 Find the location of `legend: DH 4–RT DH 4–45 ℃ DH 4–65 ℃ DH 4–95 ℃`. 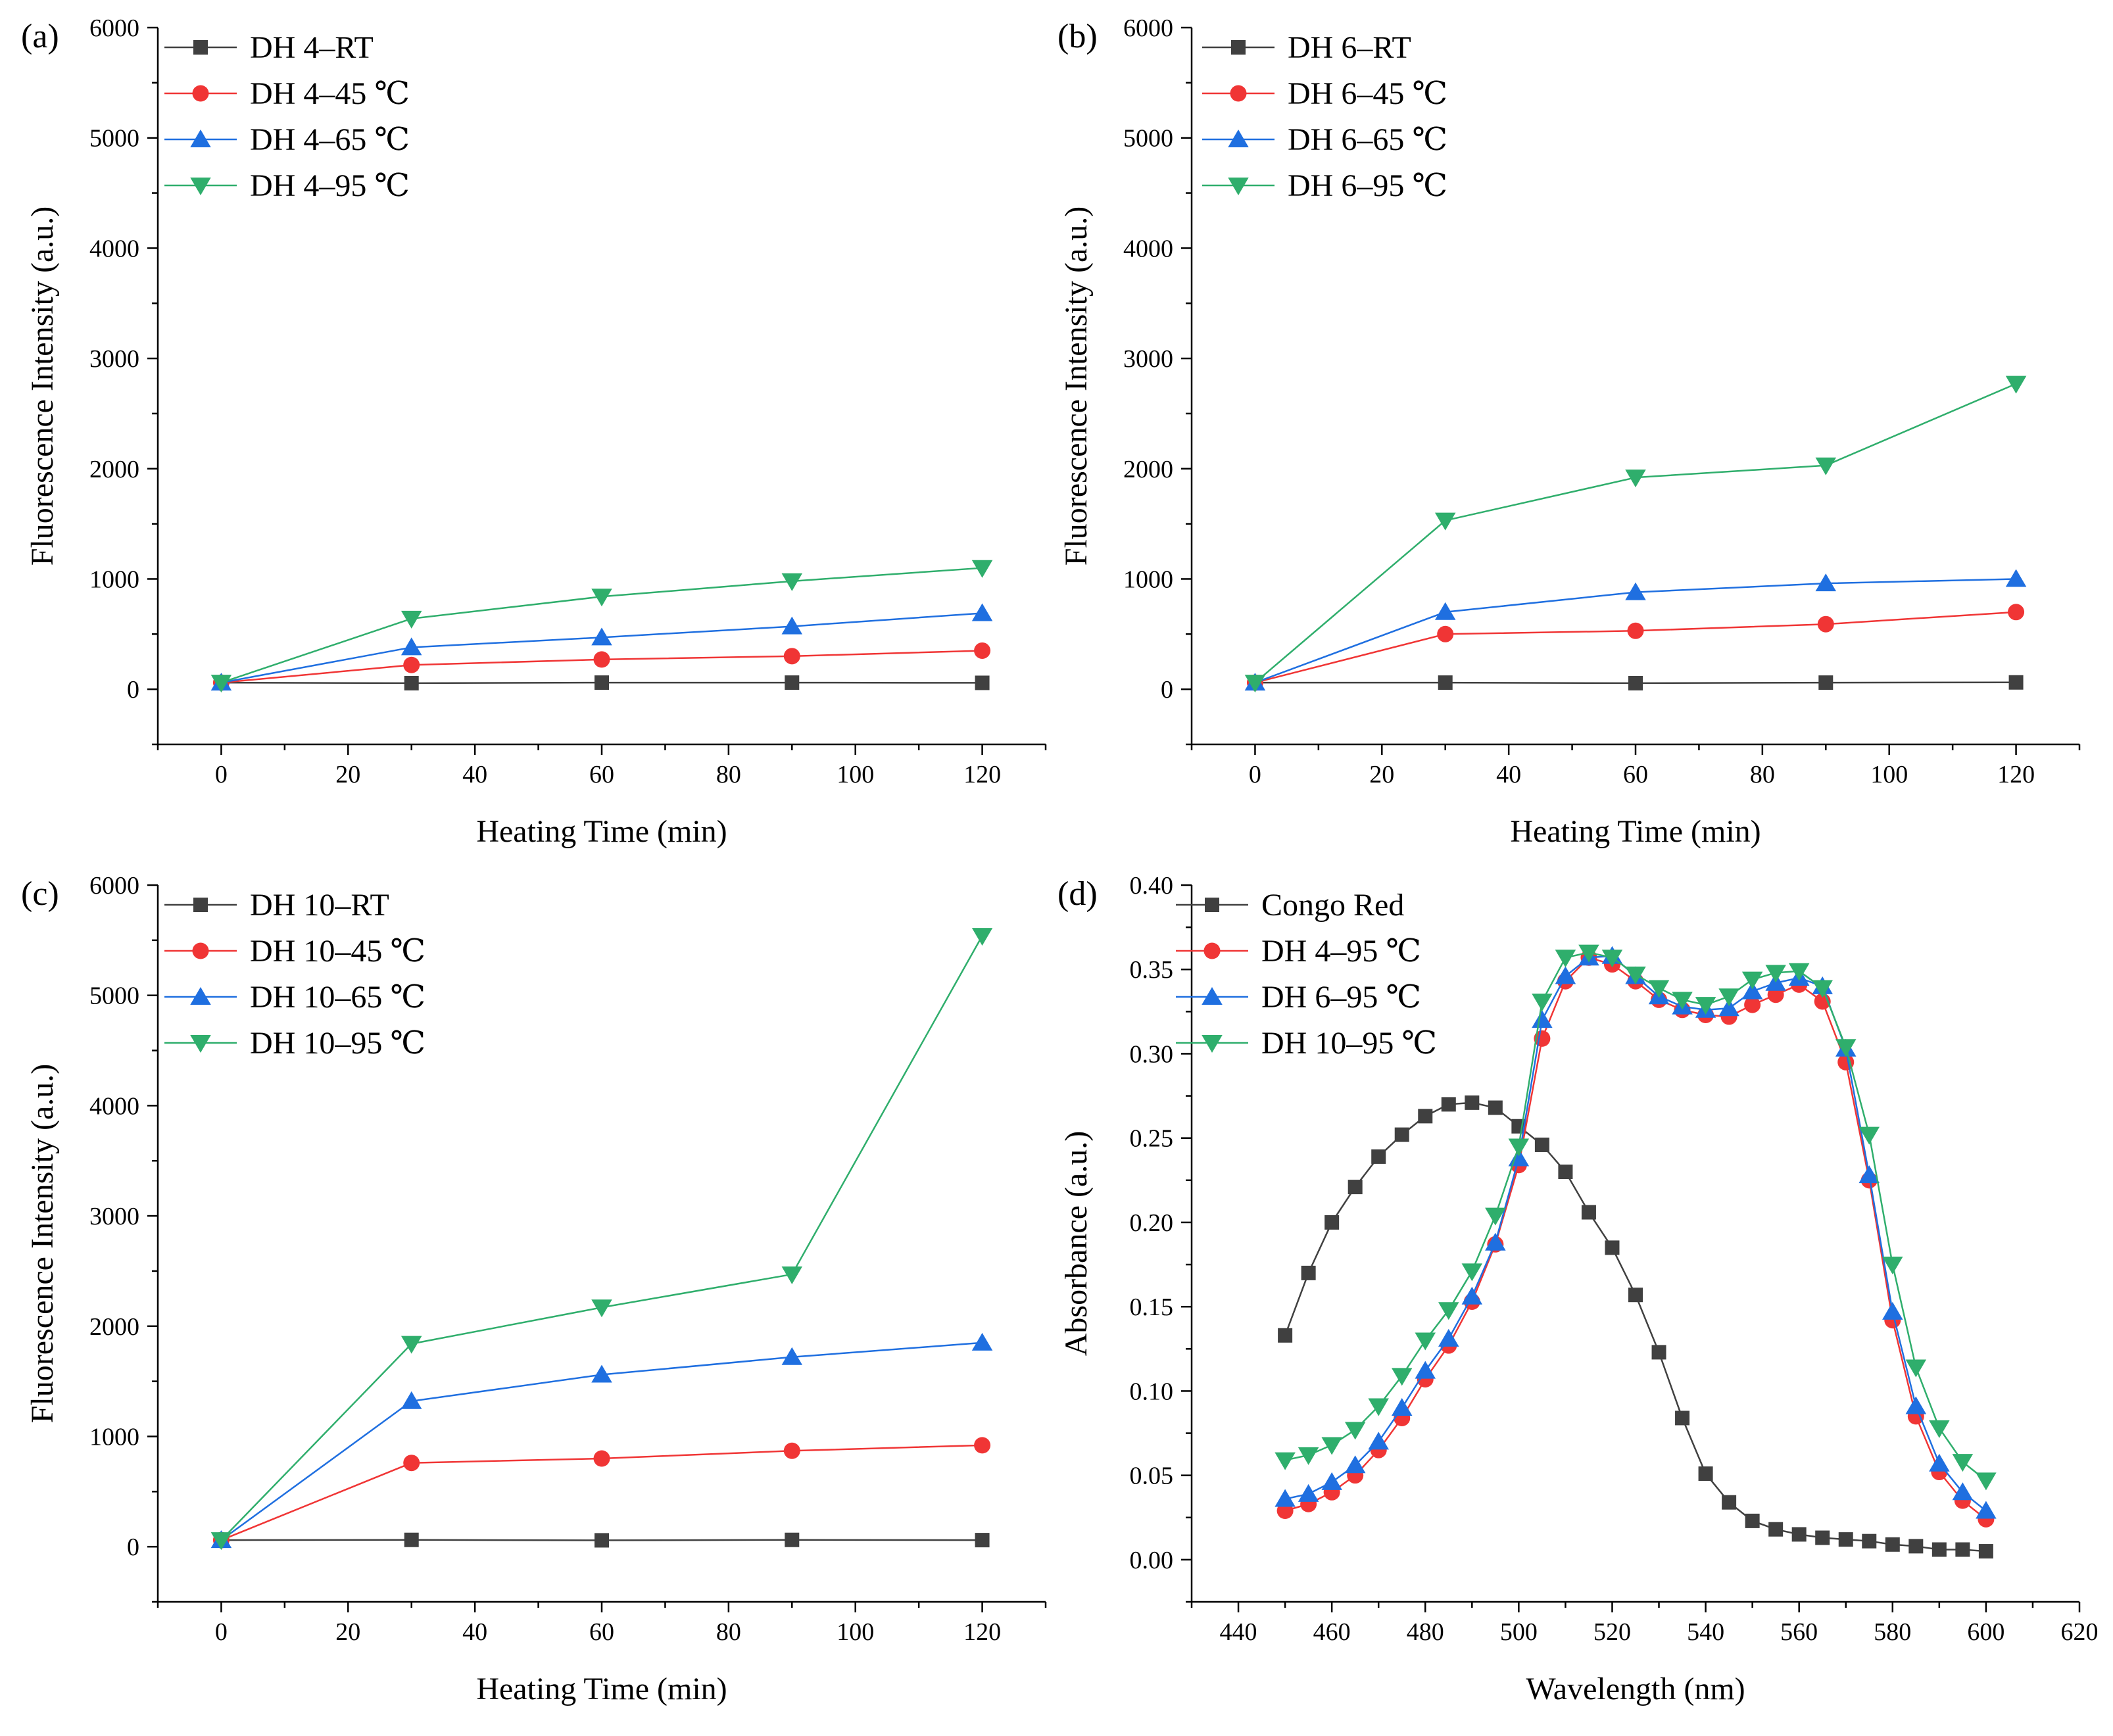

legend: DH 4–RT DH 4–45 ℃ DH 4–65 ℃ DH 4–95 ℃ is located at coordinates (287, 116).